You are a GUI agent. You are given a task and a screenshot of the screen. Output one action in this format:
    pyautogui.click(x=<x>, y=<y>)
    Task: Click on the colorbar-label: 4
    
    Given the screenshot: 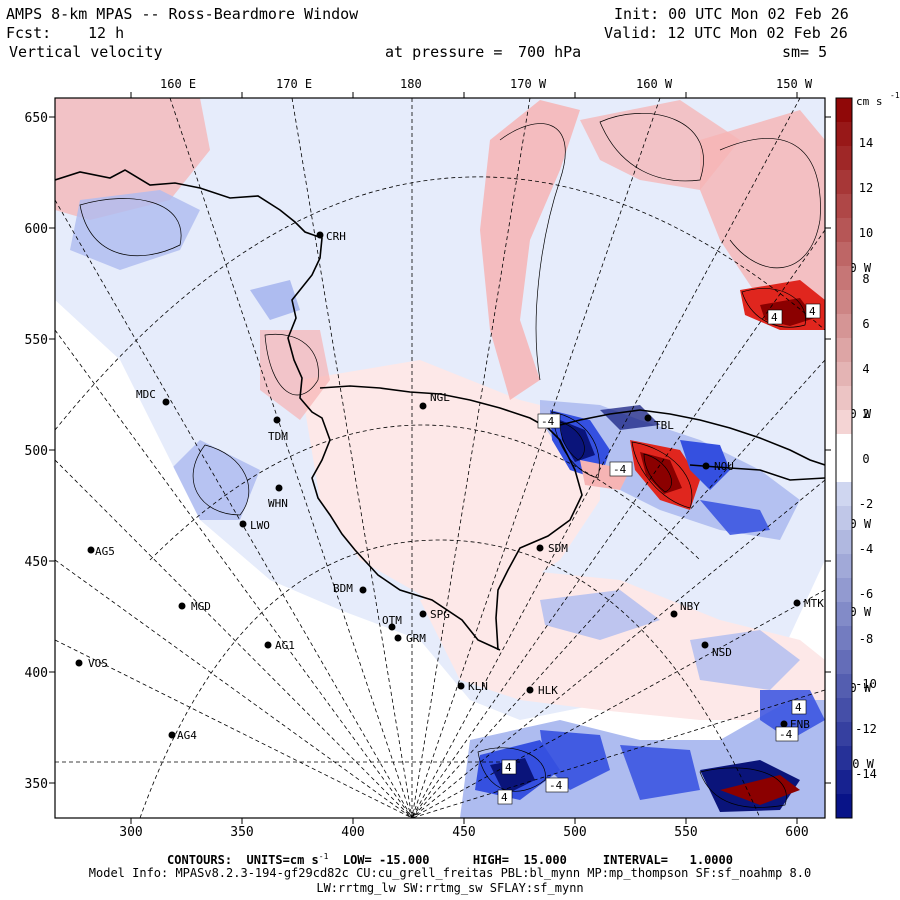 What is the action you would take?
    pyautogui.click(x=865, y=369)
    